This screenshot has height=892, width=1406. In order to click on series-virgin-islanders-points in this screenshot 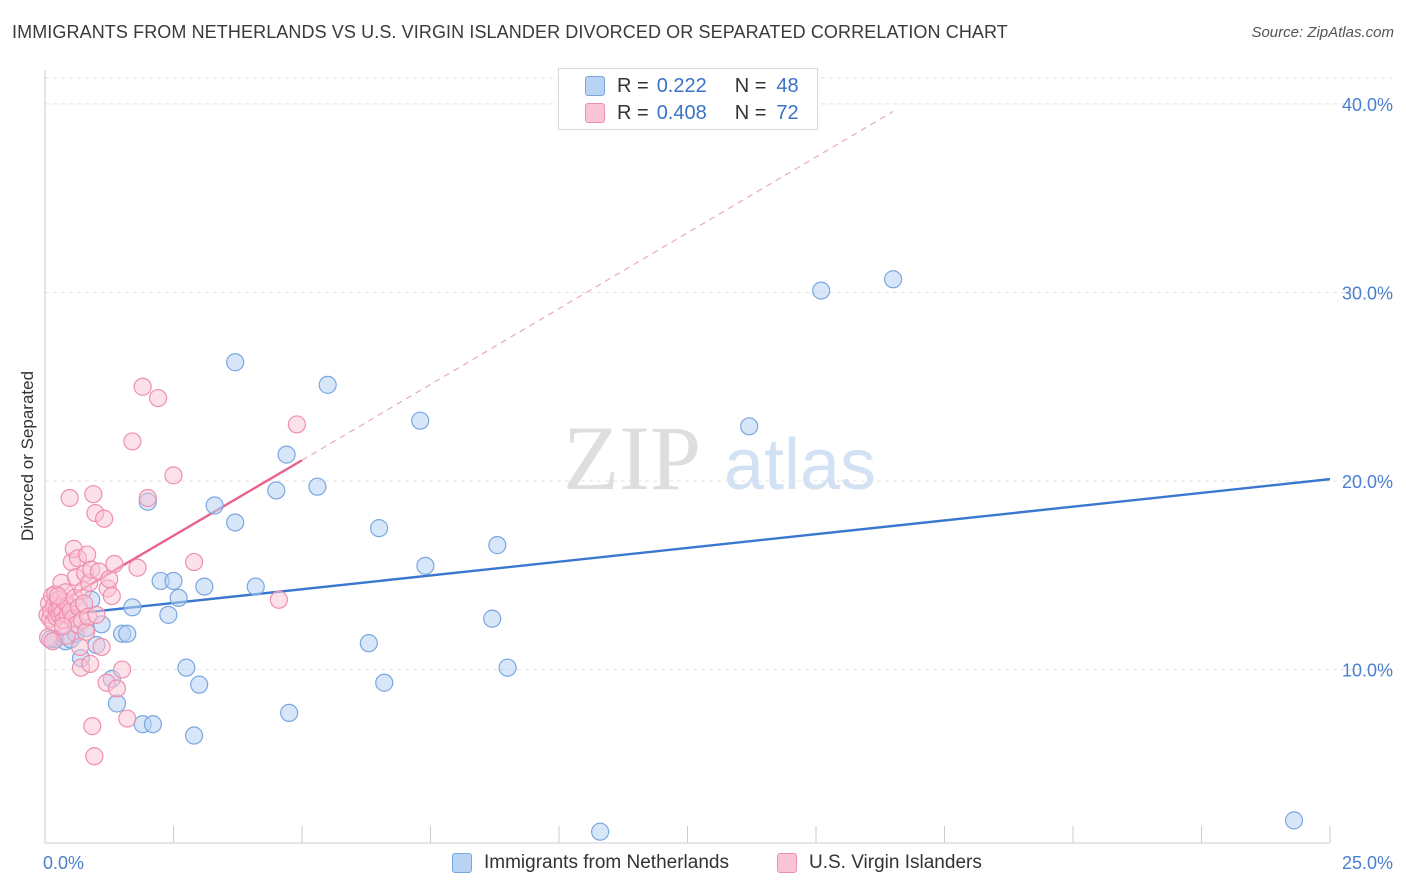, I will do `click(172, 571)`.